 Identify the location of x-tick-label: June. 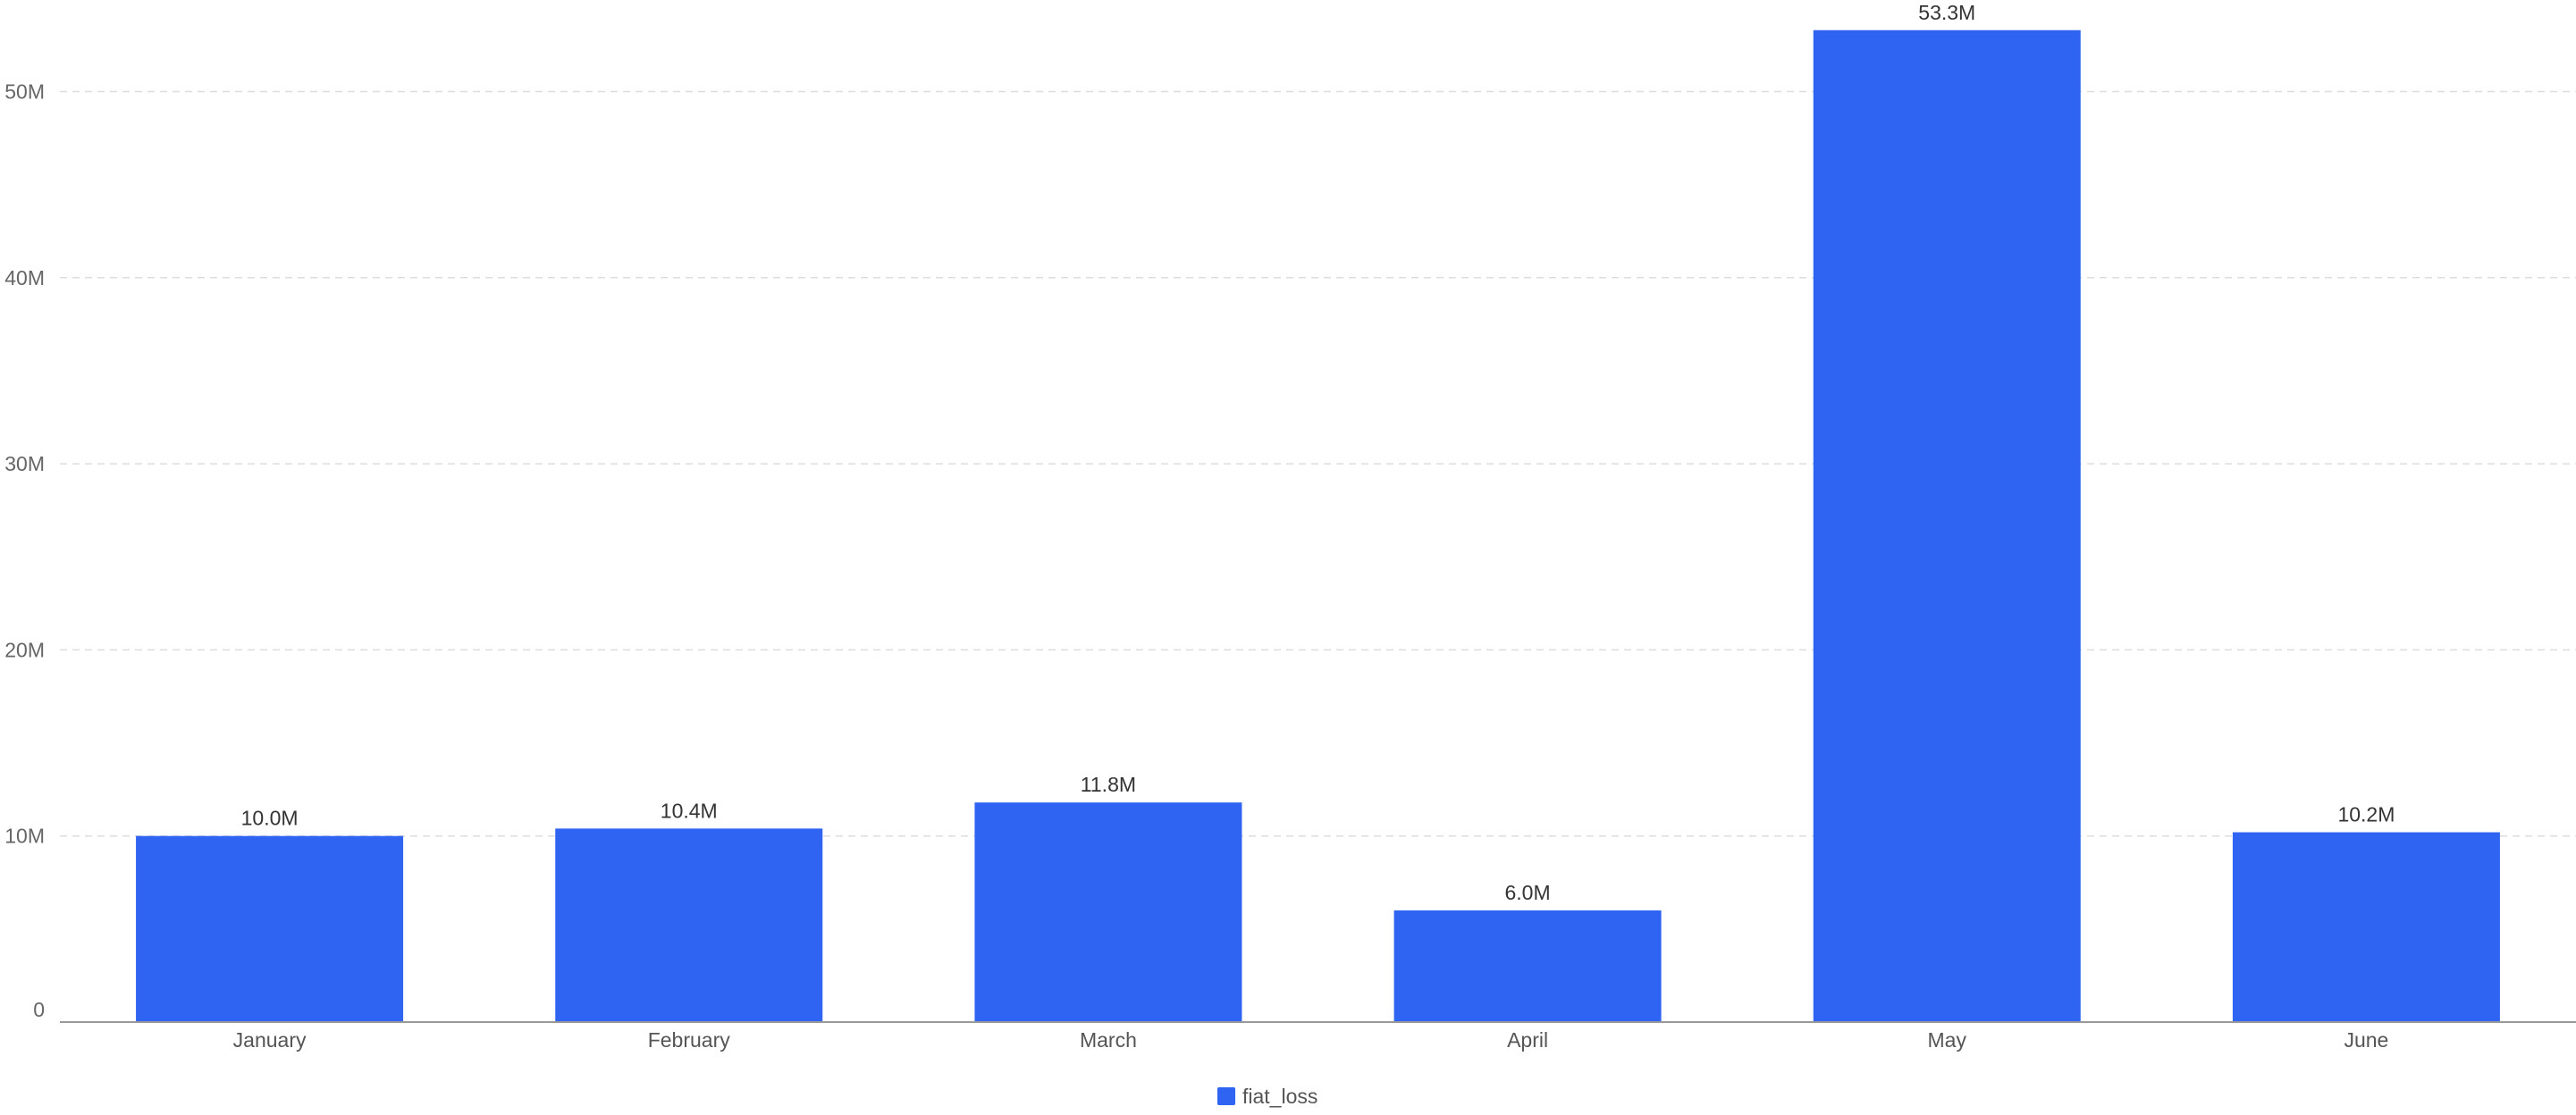
(2366, 1040).